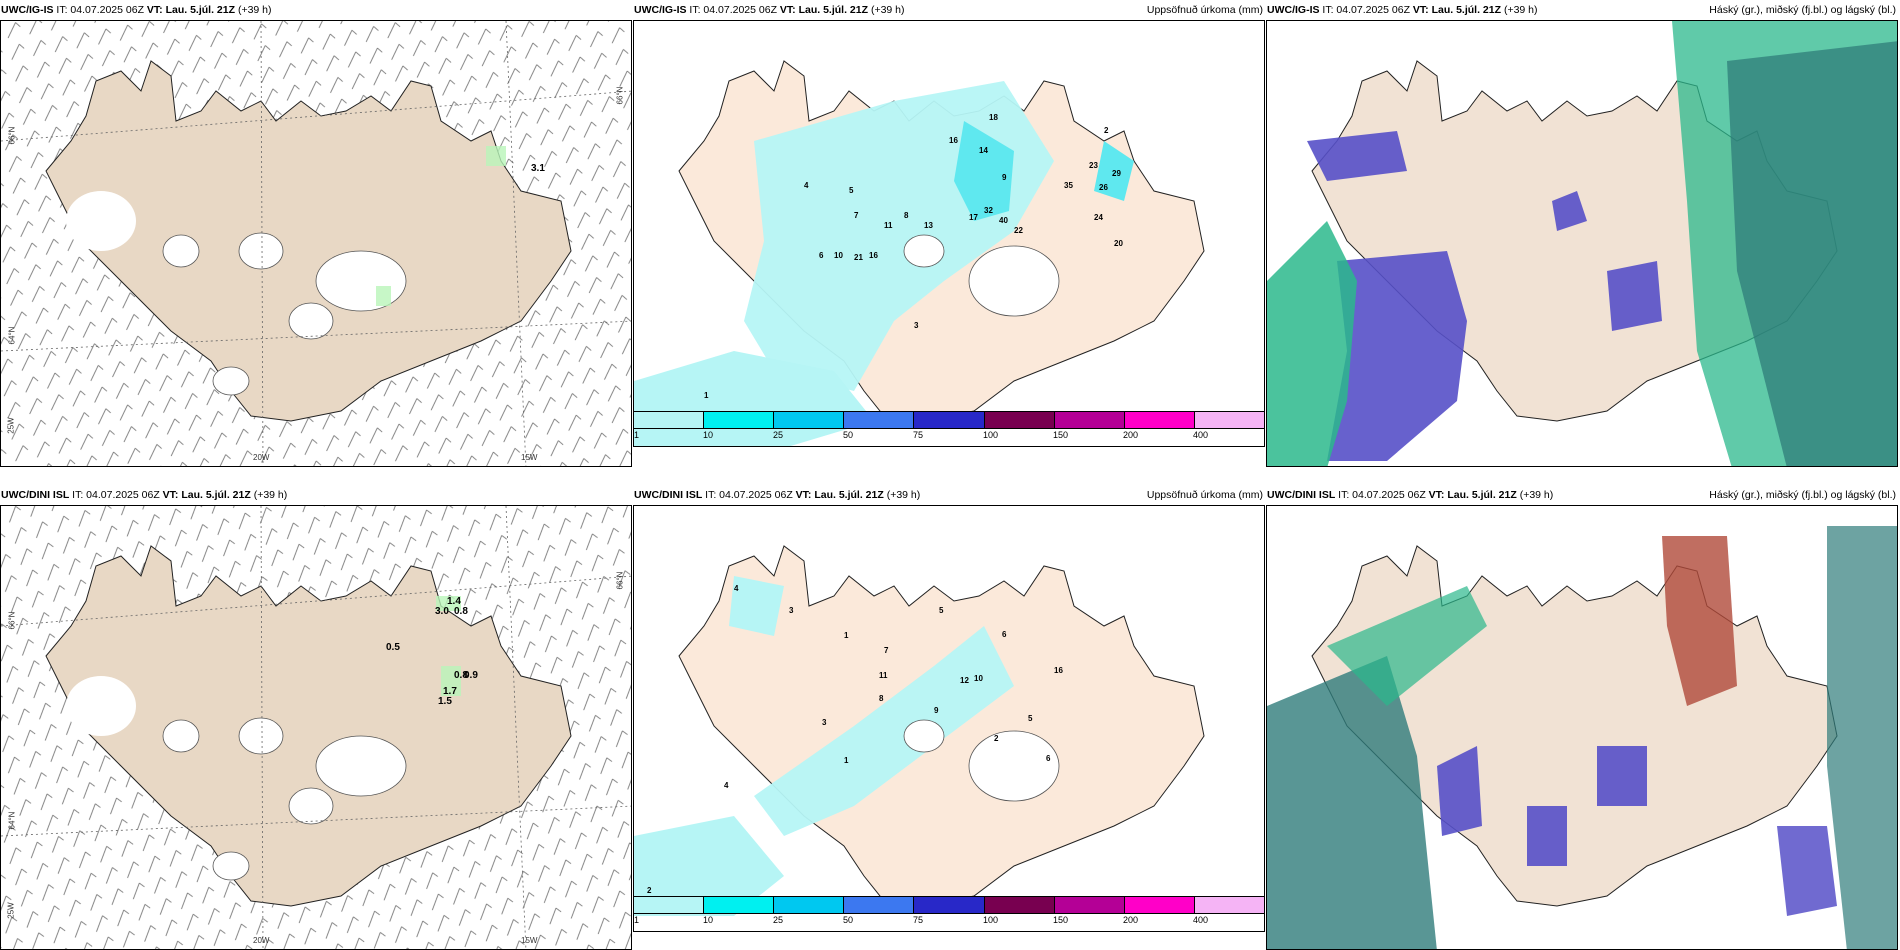 Image resolution: width=1900 pixels, height=950 pixels. Describe the element at coordinates (1004, 634) in the screenshot. I see `precip-label: 6` at that location.